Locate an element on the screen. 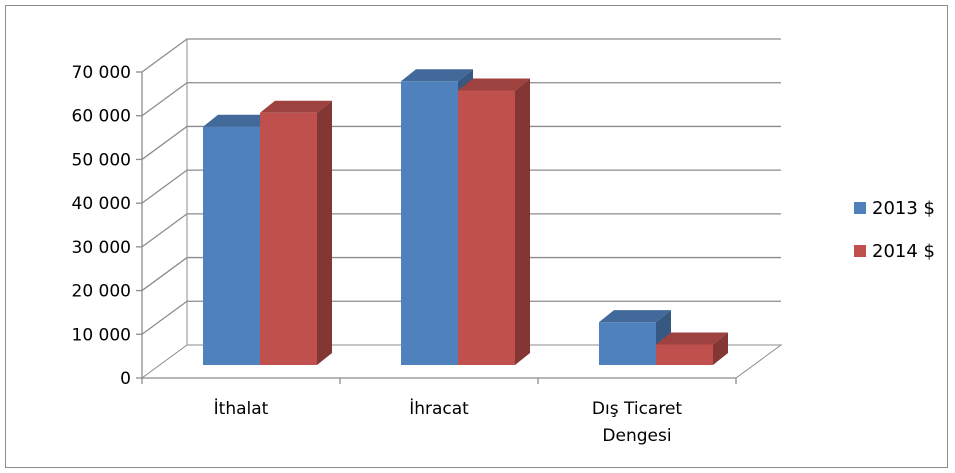  y-tick-label: 40 000 is located at coordinates (101, 204).